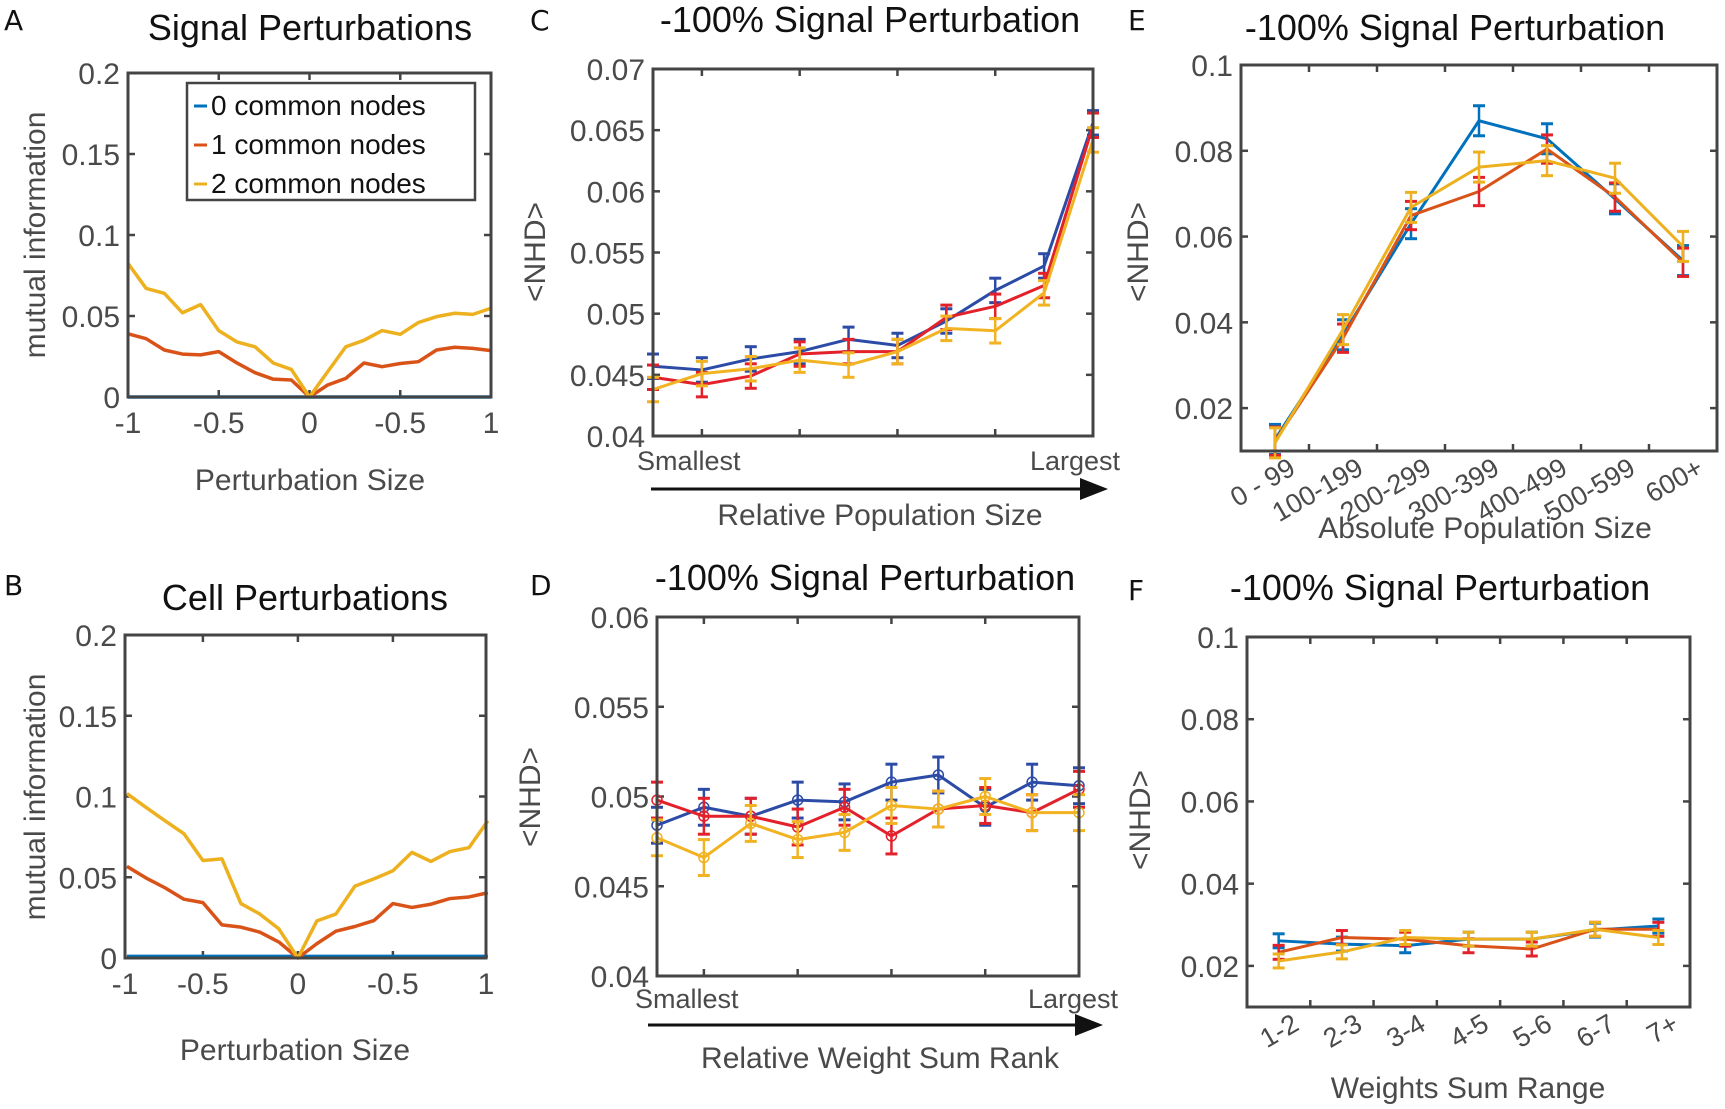  I want to click on x-axis-label: Relative Population Size, so click(879, 515).